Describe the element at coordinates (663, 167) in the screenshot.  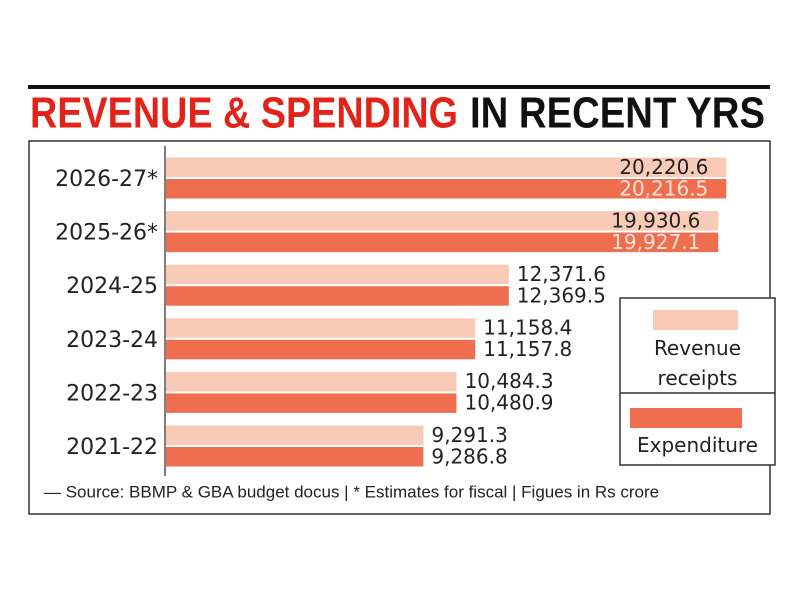
I see `value-label: 20,220.6` at that location.